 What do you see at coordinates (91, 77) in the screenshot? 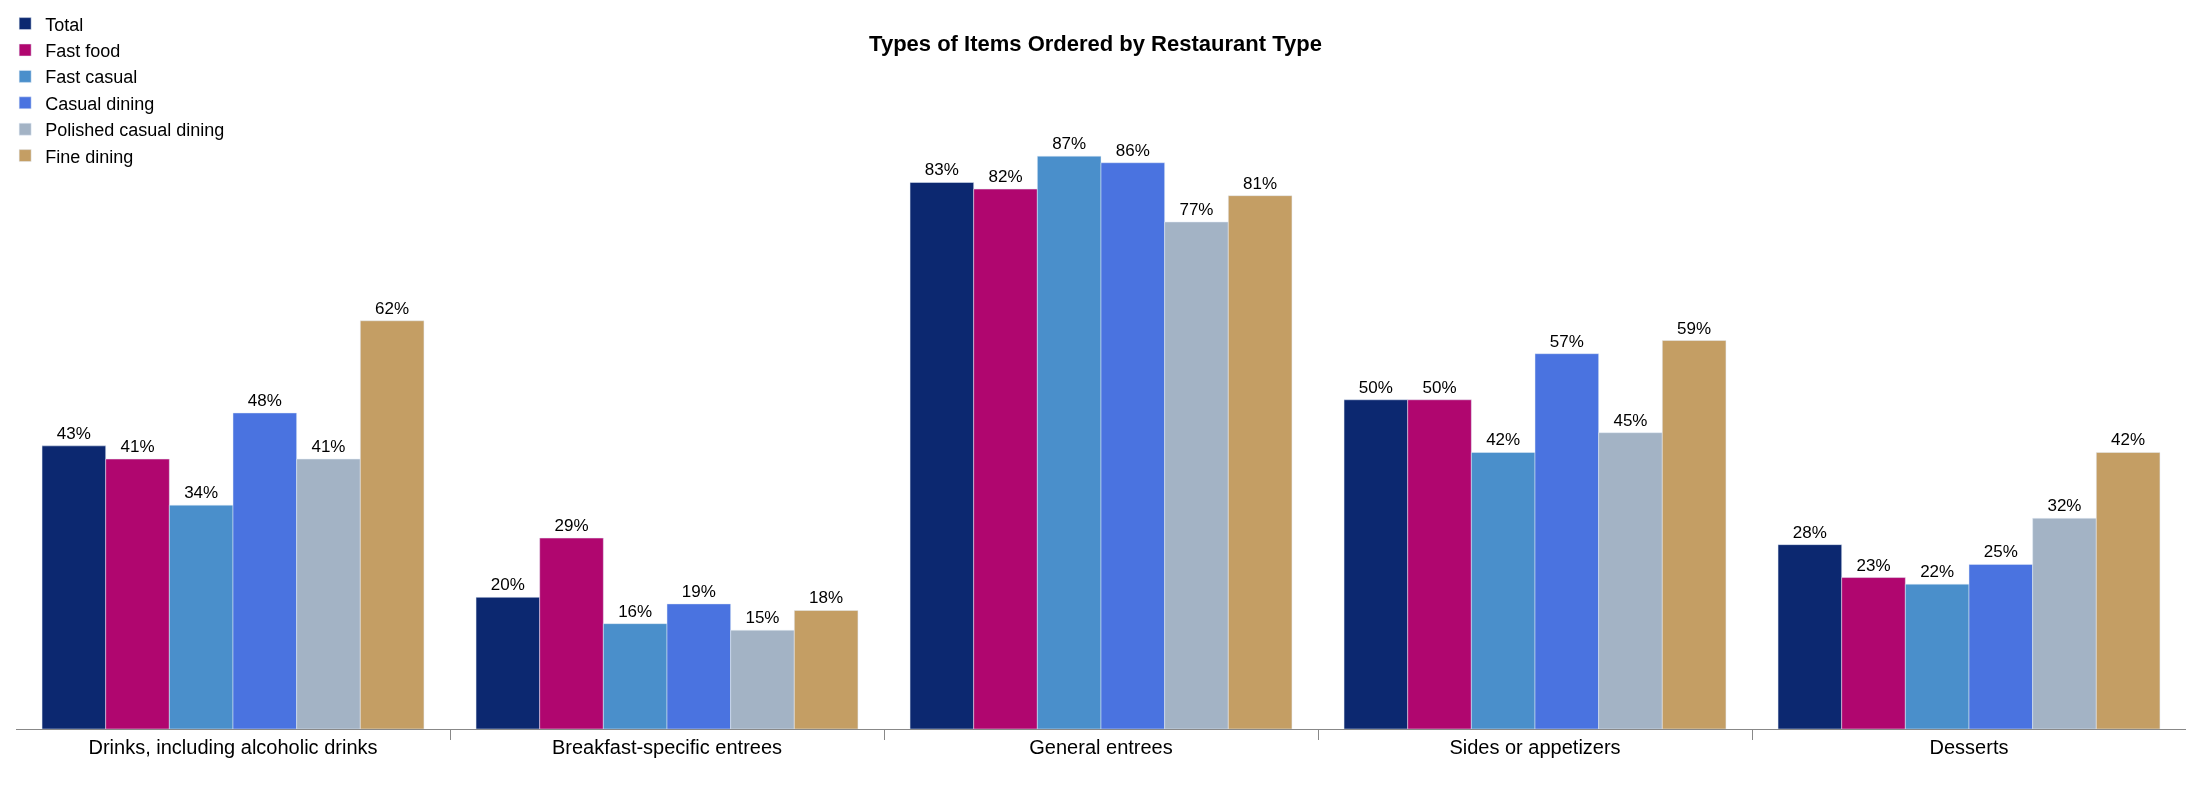
I see `legend-label: Fast casual` at bounding box center [91, 77].